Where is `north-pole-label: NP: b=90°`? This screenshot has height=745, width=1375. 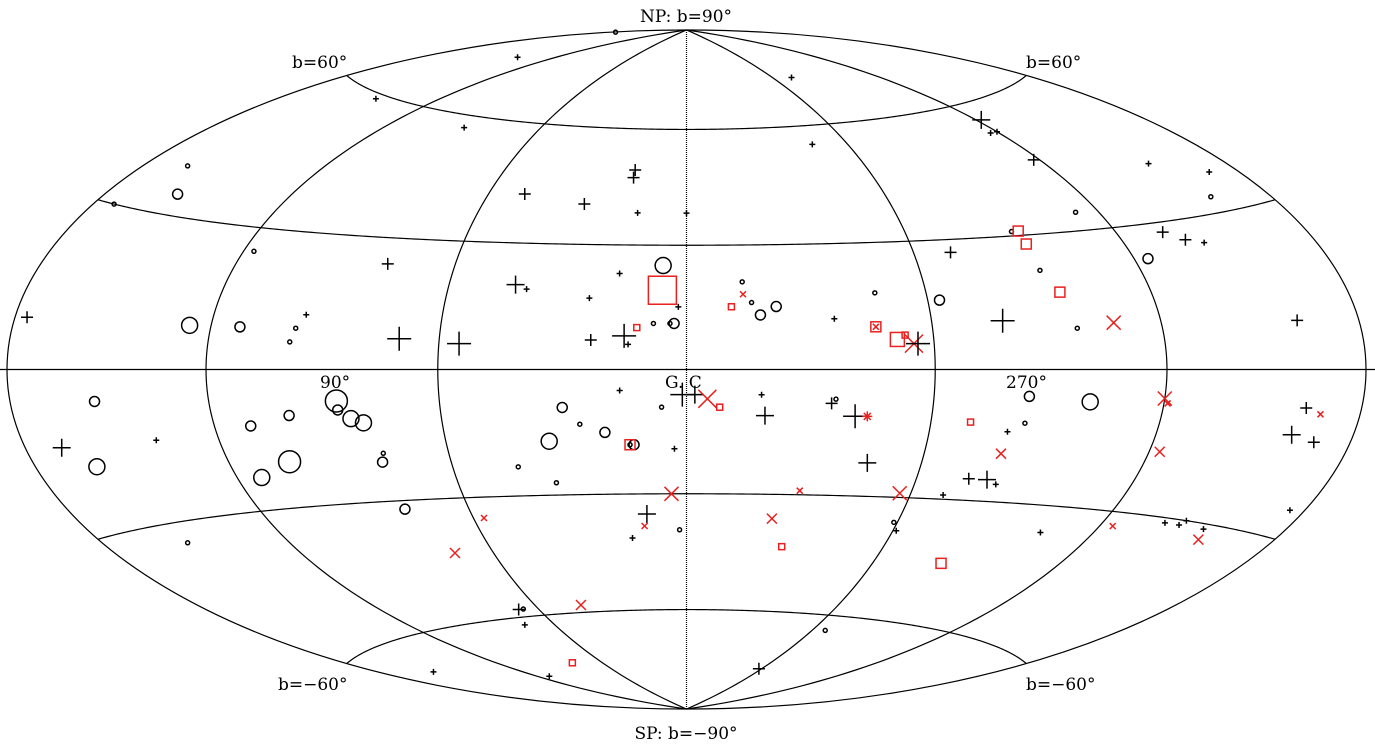 north-pole-label: NP: b=90° is located at coordinates (686, 17).